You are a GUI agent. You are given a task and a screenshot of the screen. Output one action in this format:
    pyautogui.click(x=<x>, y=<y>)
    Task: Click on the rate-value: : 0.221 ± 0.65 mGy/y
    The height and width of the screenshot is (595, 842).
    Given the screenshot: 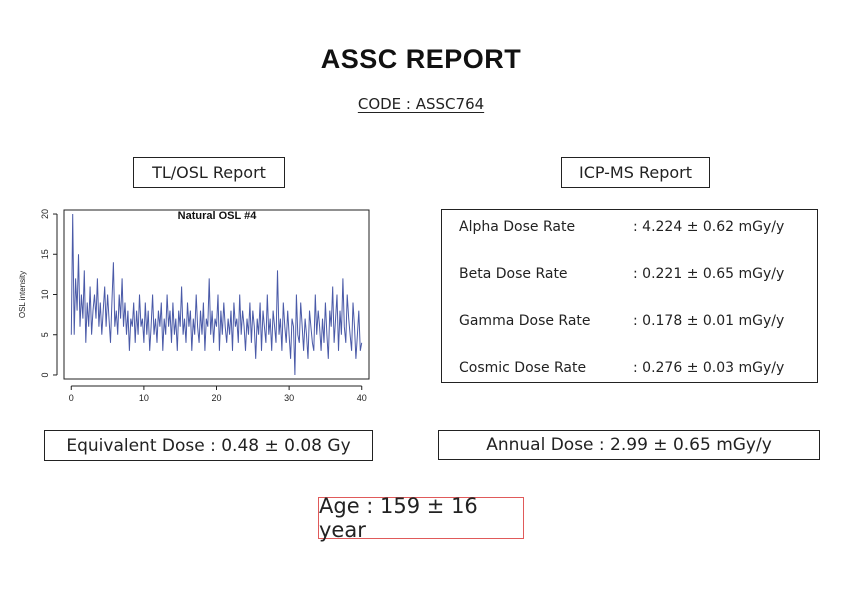 What is the action you would take?
    pyautogui.click(x=709, y=274)
    